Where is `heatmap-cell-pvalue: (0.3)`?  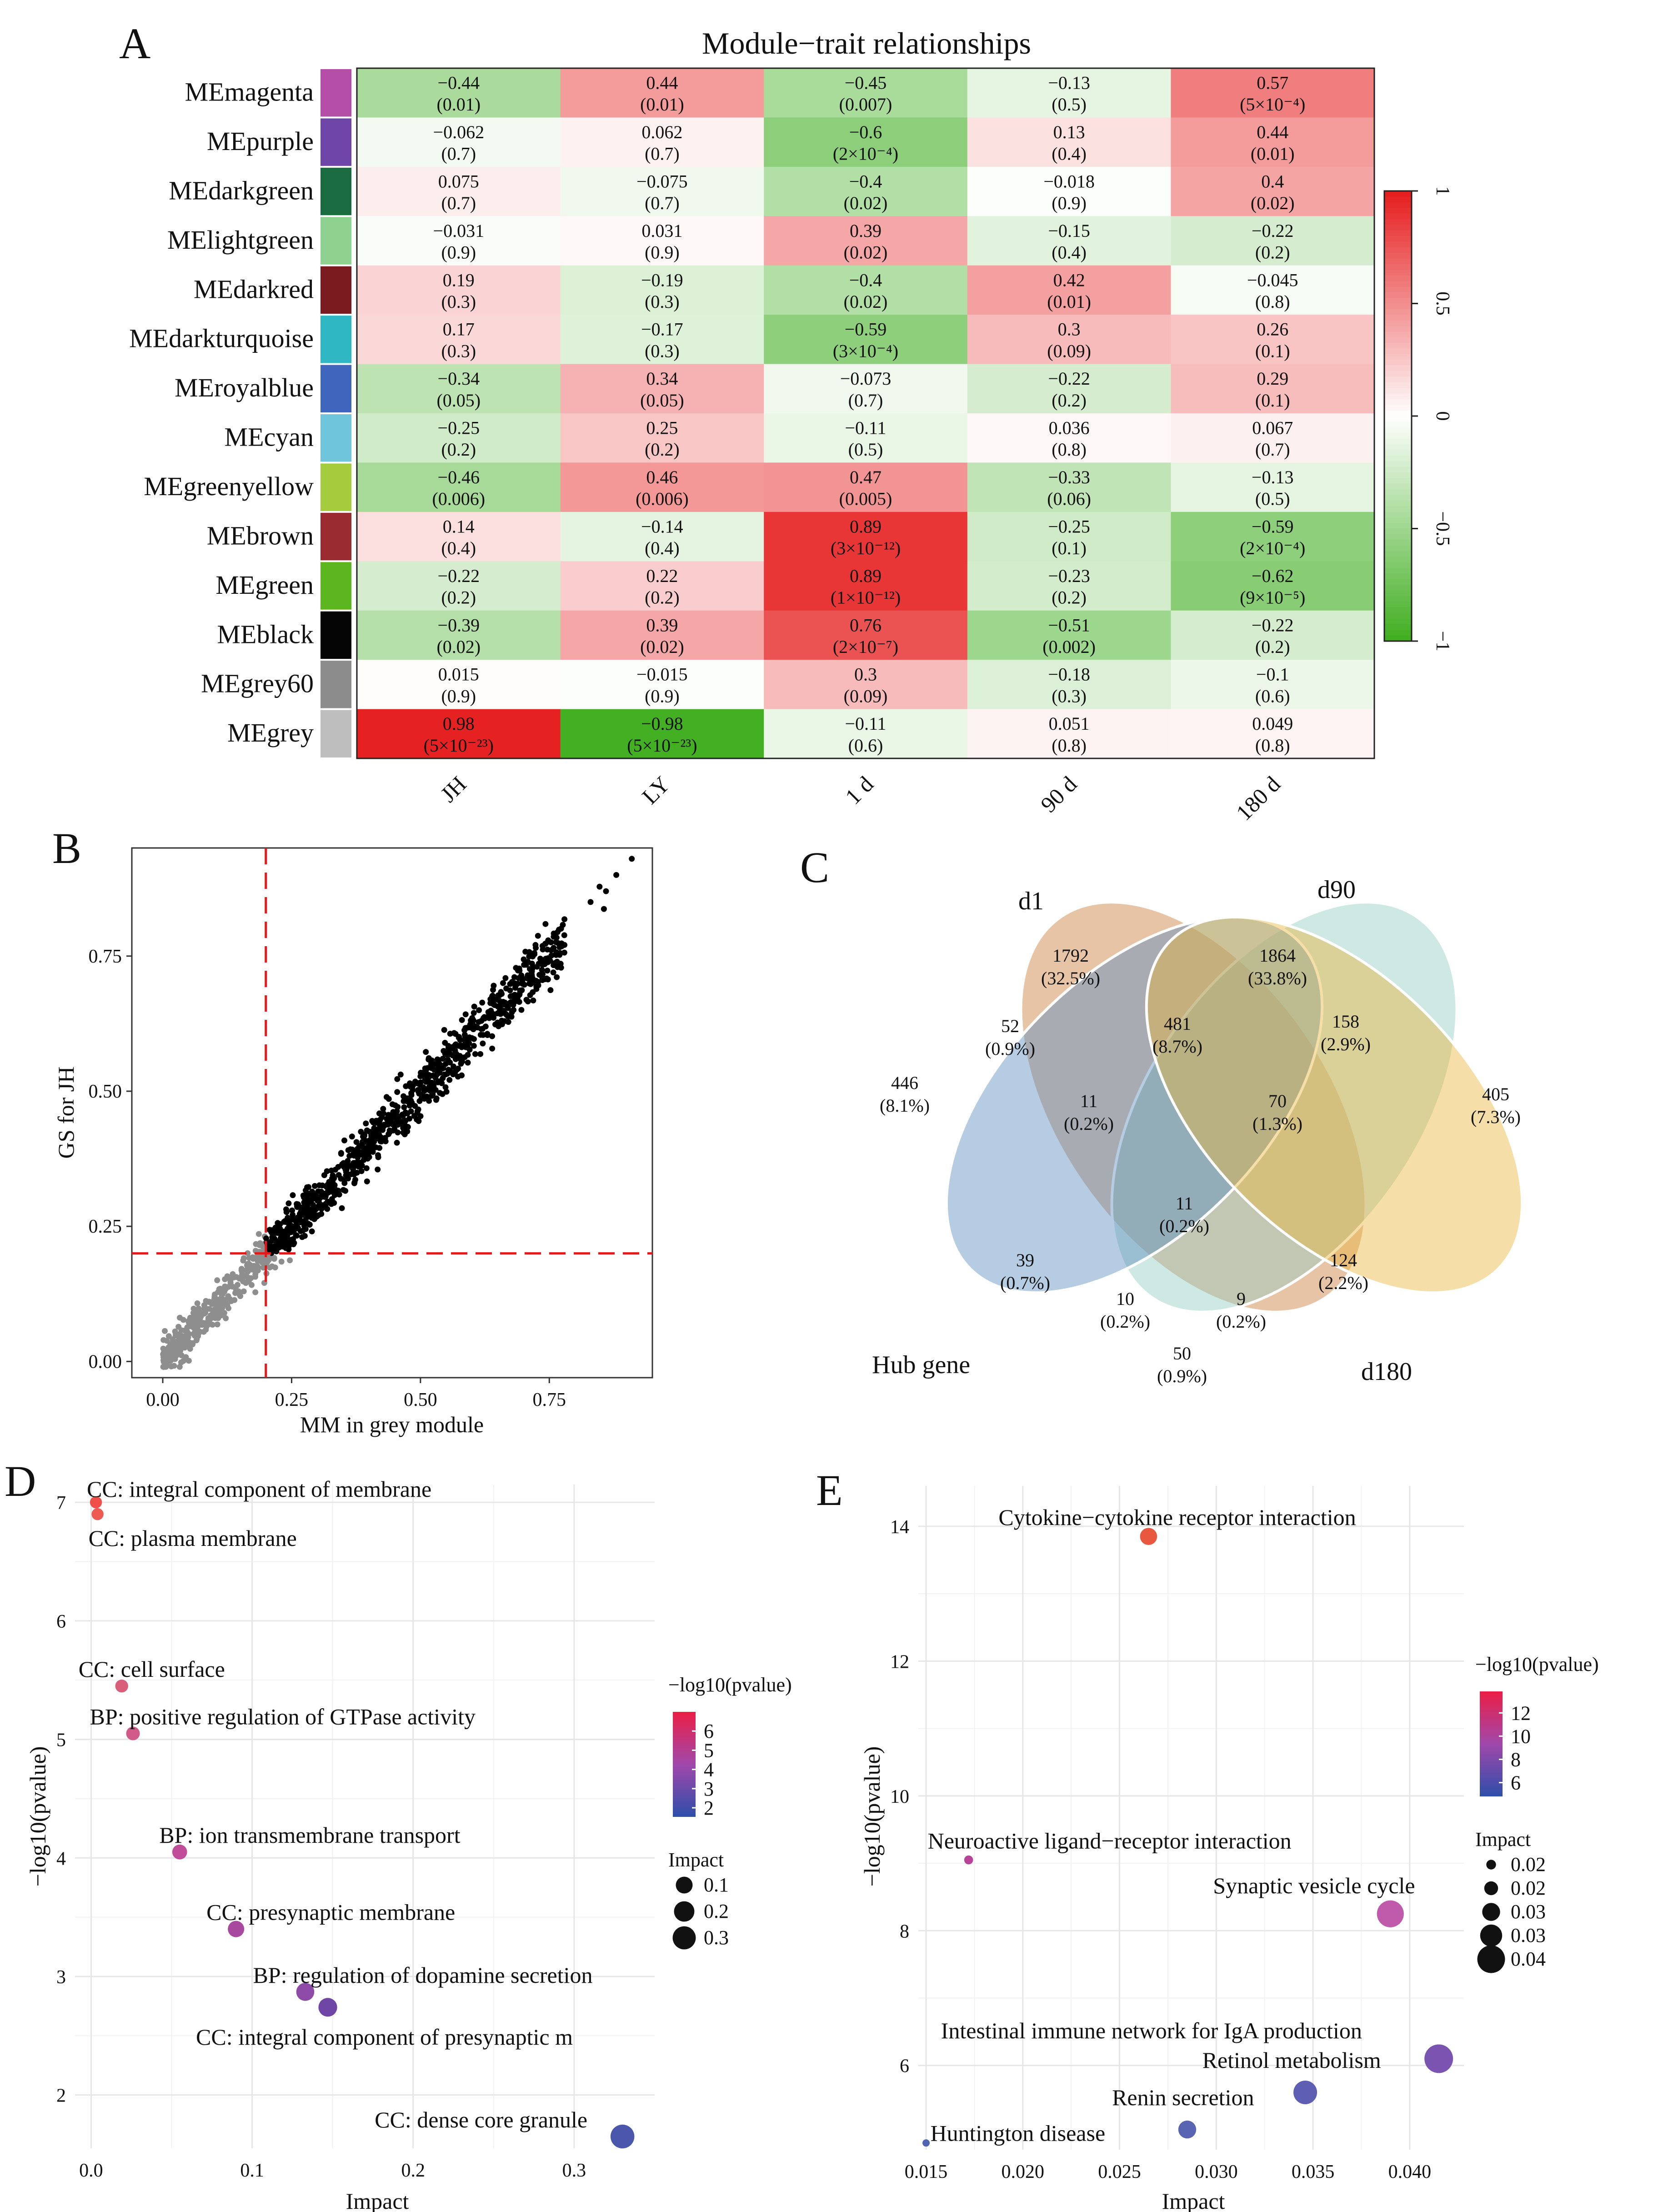 heatmap-cell-pvalue: (0.3) is located at coordinates (662, 302).